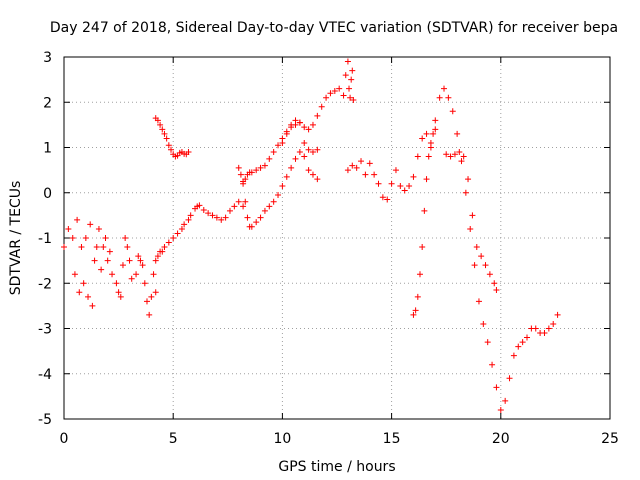  I want to click on x-tick-label: 10, so click(282, 439).